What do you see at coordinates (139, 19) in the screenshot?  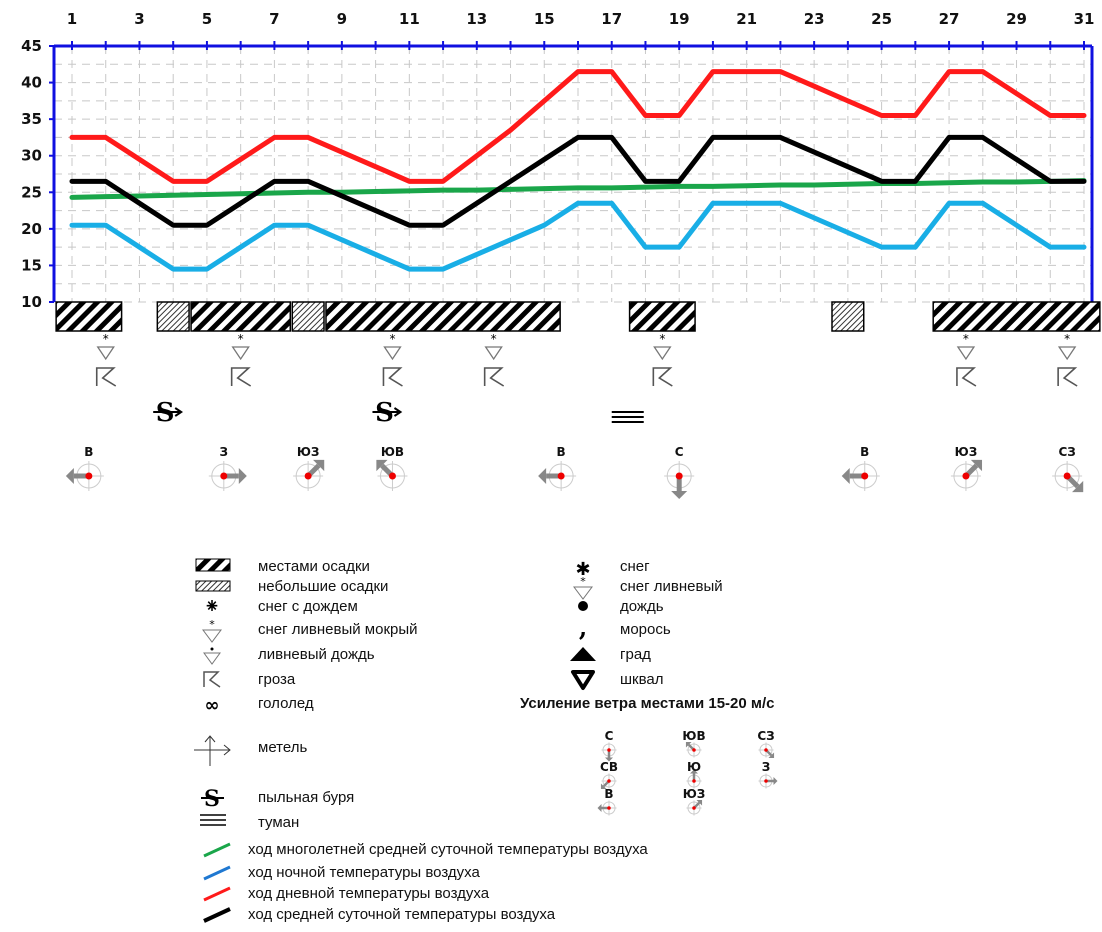 I see `x-tick-label: 3` at bounding box center [139, 19].